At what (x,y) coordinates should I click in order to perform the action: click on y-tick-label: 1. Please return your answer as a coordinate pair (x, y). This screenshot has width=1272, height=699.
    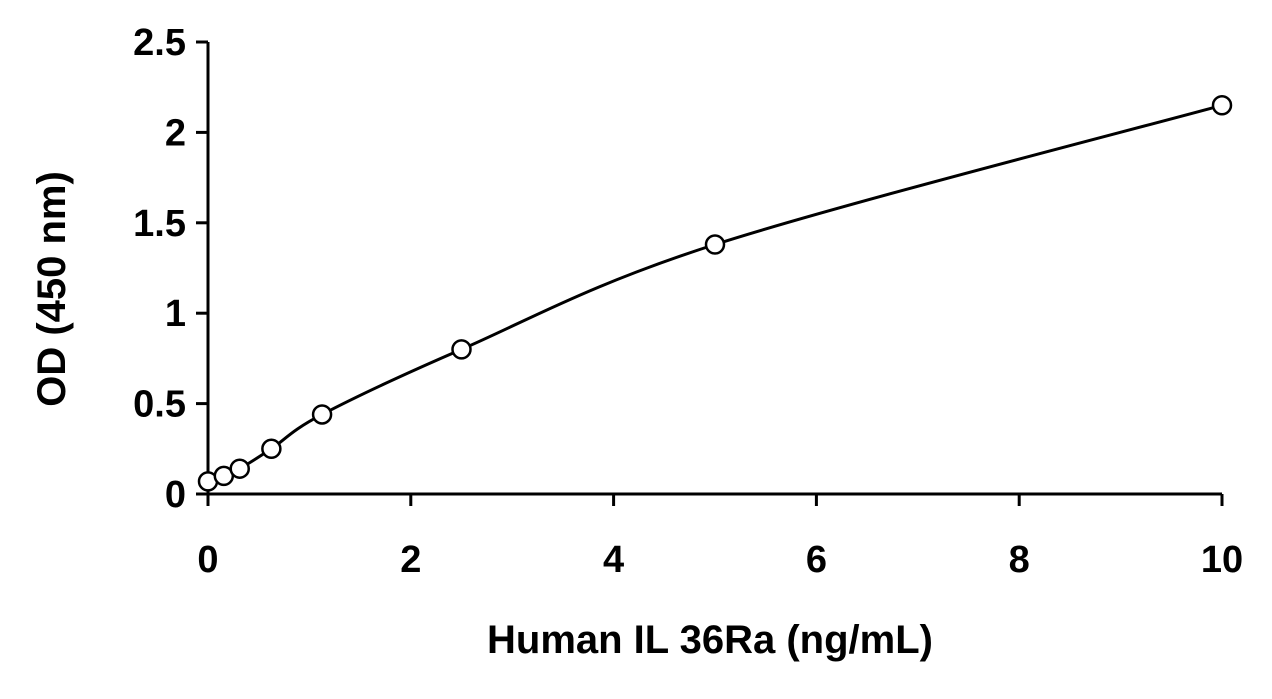
    Looking at the image, I should click on (175, 314).